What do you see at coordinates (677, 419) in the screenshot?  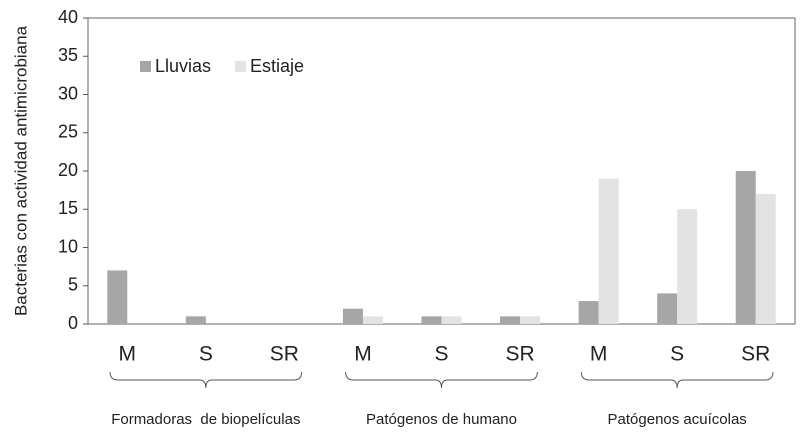 I see `group-label: Patógenos acuícolas` at bounding box center [677, 419].